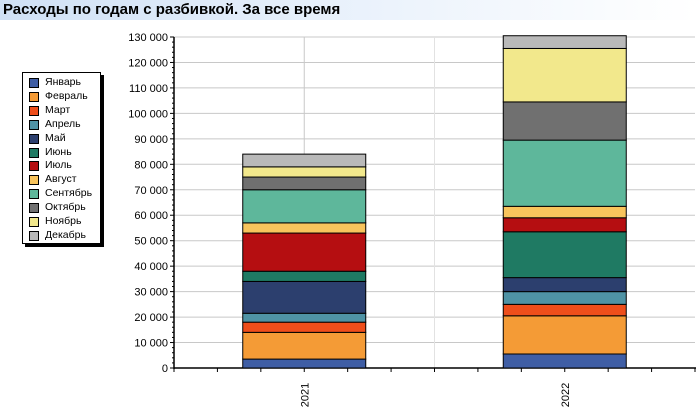 This screenshot has width=696, height=415. Describe the element at coordinates (151, 344) in the screenshot. I see `y-tick-label: 10 000` at that location.